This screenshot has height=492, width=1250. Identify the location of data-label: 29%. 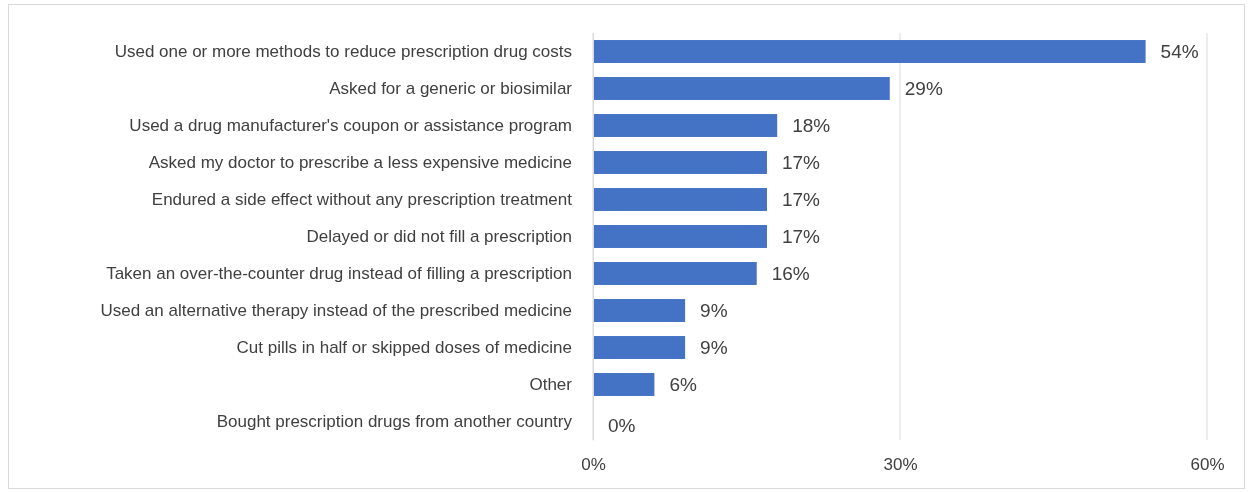
(923, 89).